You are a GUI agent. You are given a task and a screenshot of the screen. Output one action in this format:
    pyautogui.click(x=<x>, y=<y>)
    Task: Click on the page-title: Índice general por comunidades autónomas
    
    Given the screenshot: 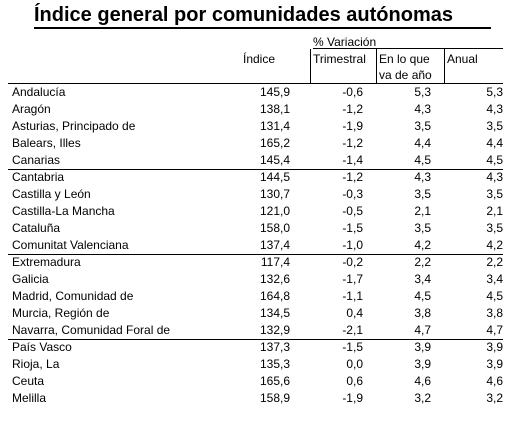 What is the action you would take?
    pyautogui.click(x=243, y=15)
    